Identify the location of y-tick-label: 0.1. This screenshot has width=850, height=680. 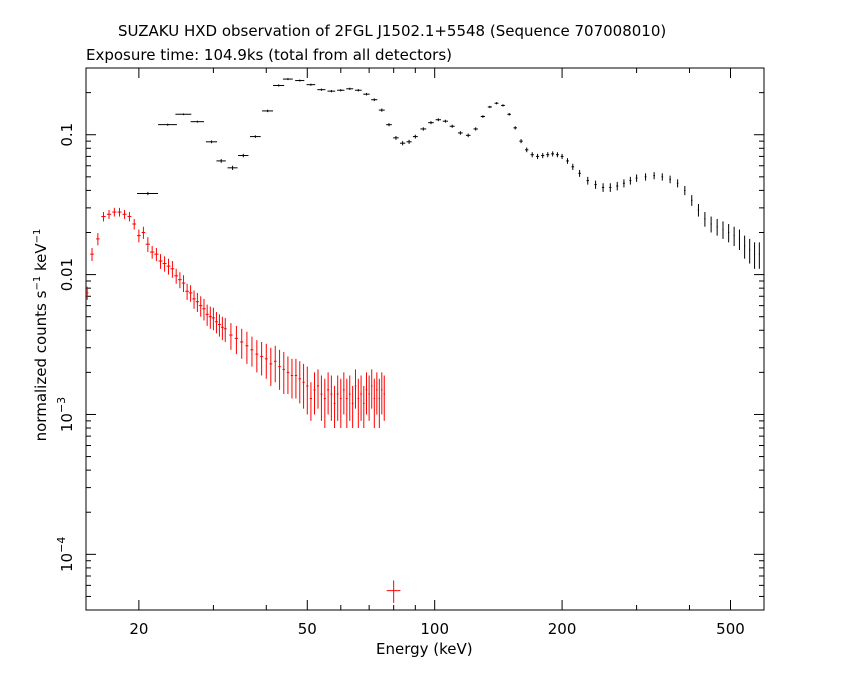
(67, 135).